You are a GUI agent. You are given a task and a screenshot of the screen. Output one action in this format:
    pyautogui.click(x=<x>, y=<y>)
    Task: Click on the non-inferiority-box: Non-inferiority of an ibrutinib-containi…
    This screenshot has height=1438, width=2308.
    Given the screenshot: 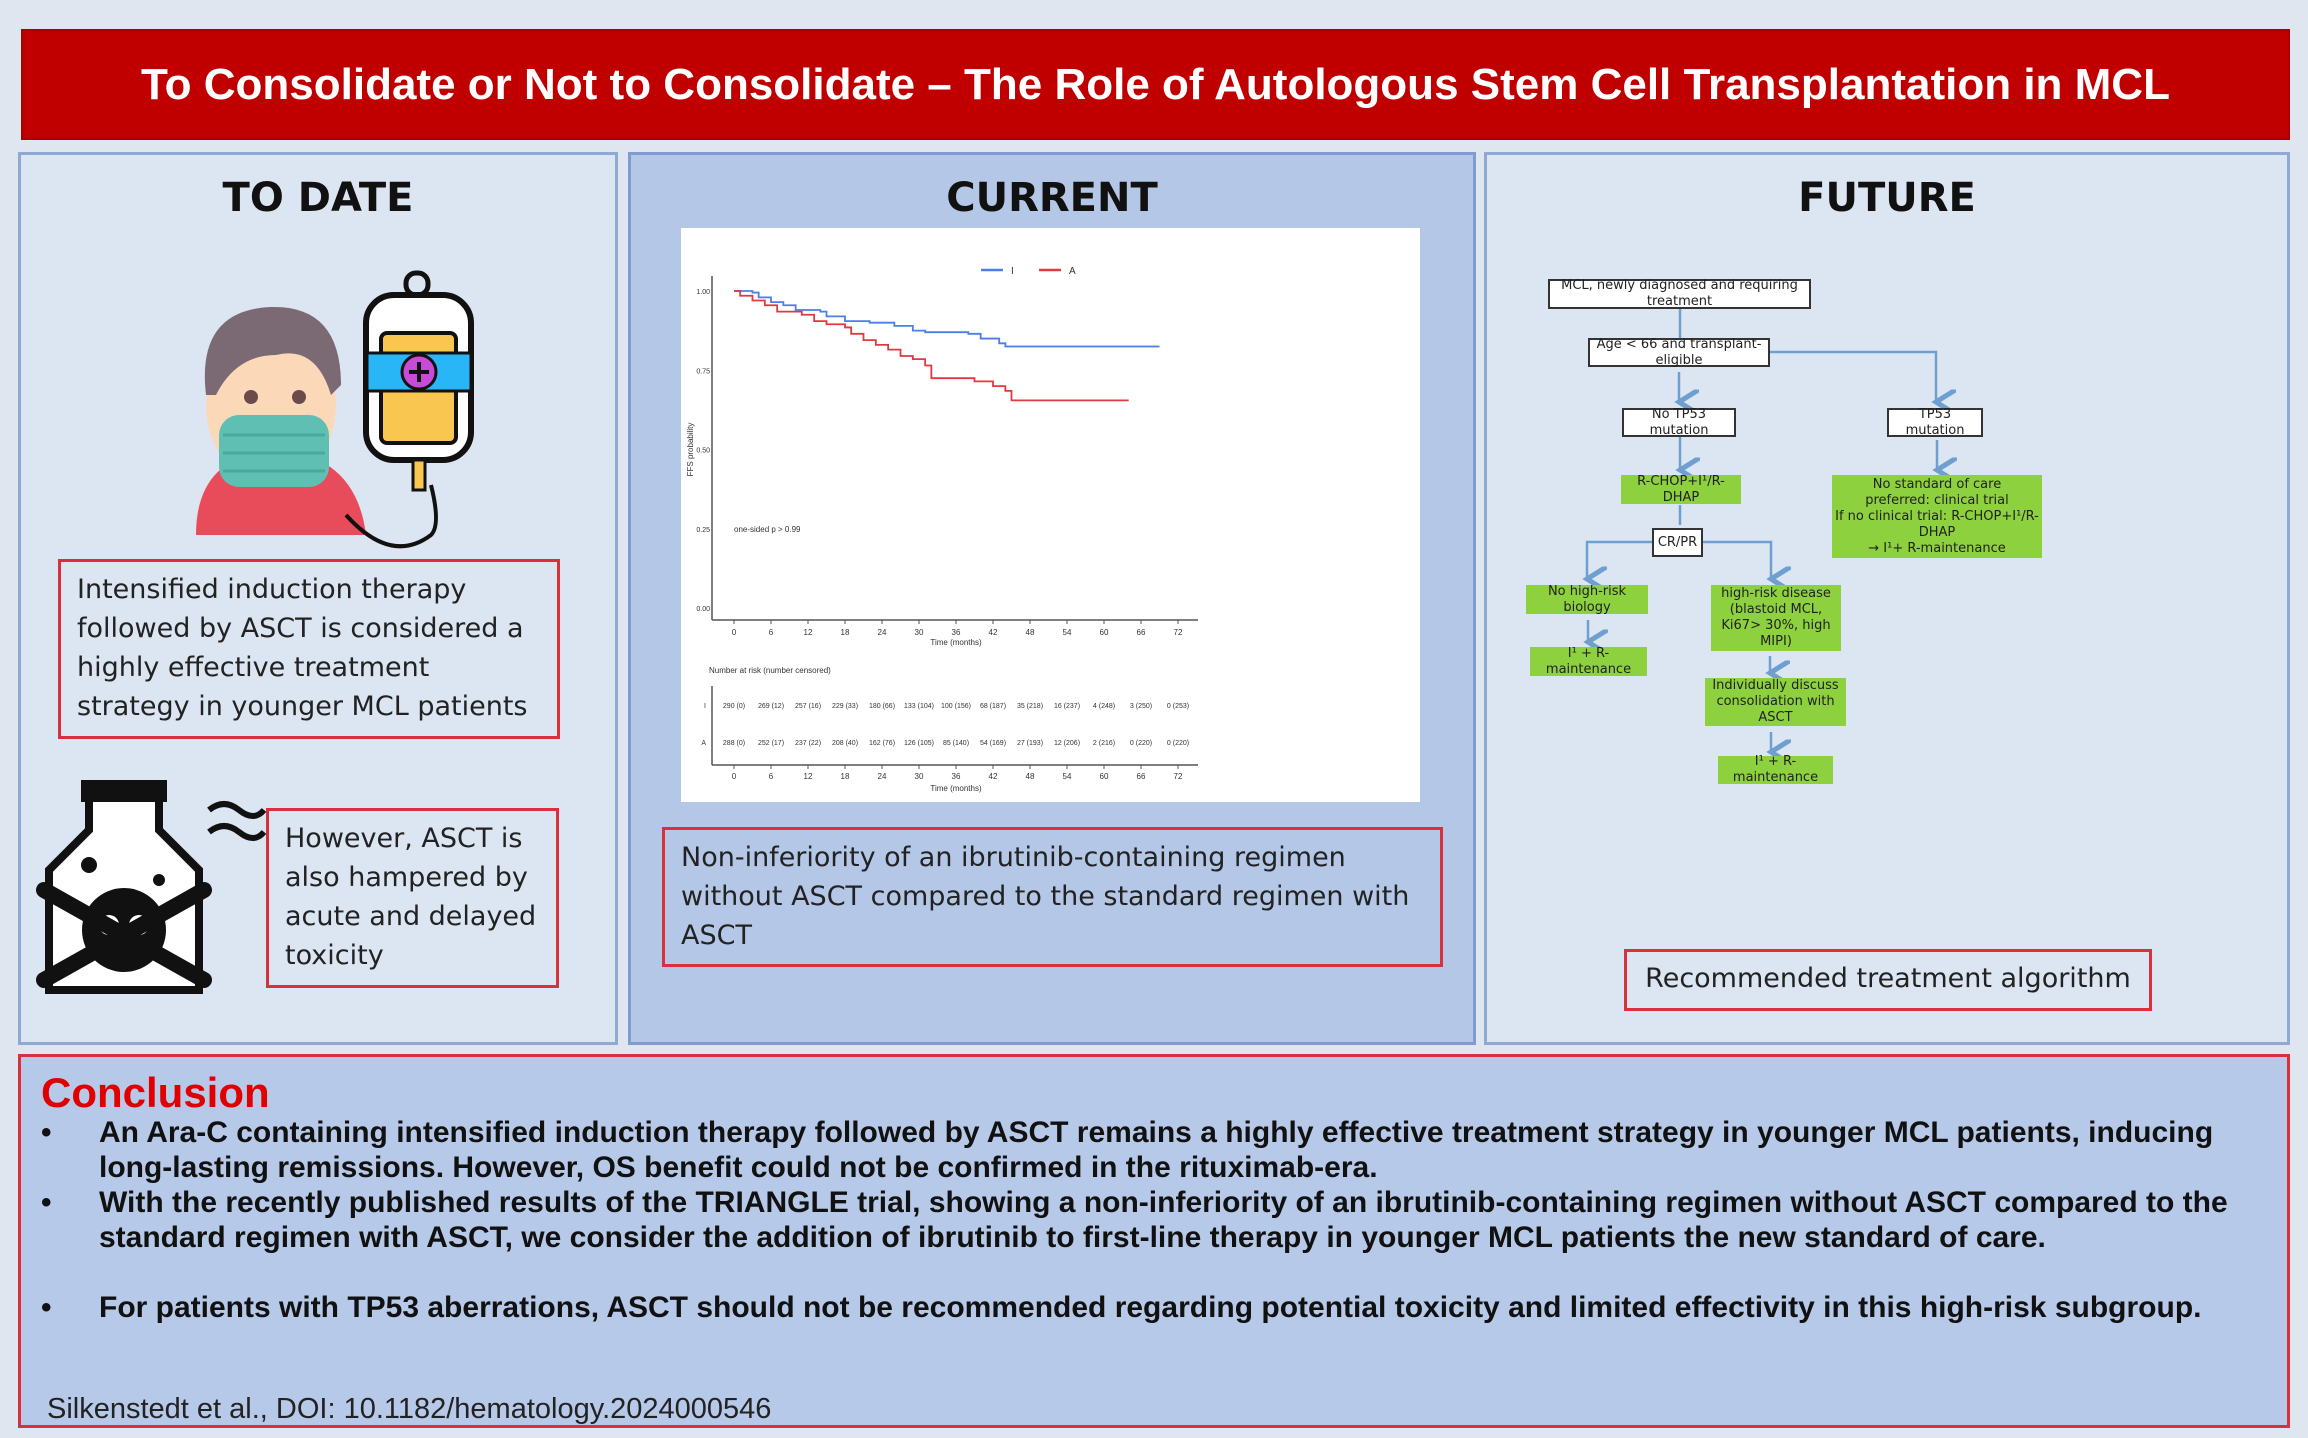 What is the action you would take?
    pyautogui.click(x=1052, y=897)
    